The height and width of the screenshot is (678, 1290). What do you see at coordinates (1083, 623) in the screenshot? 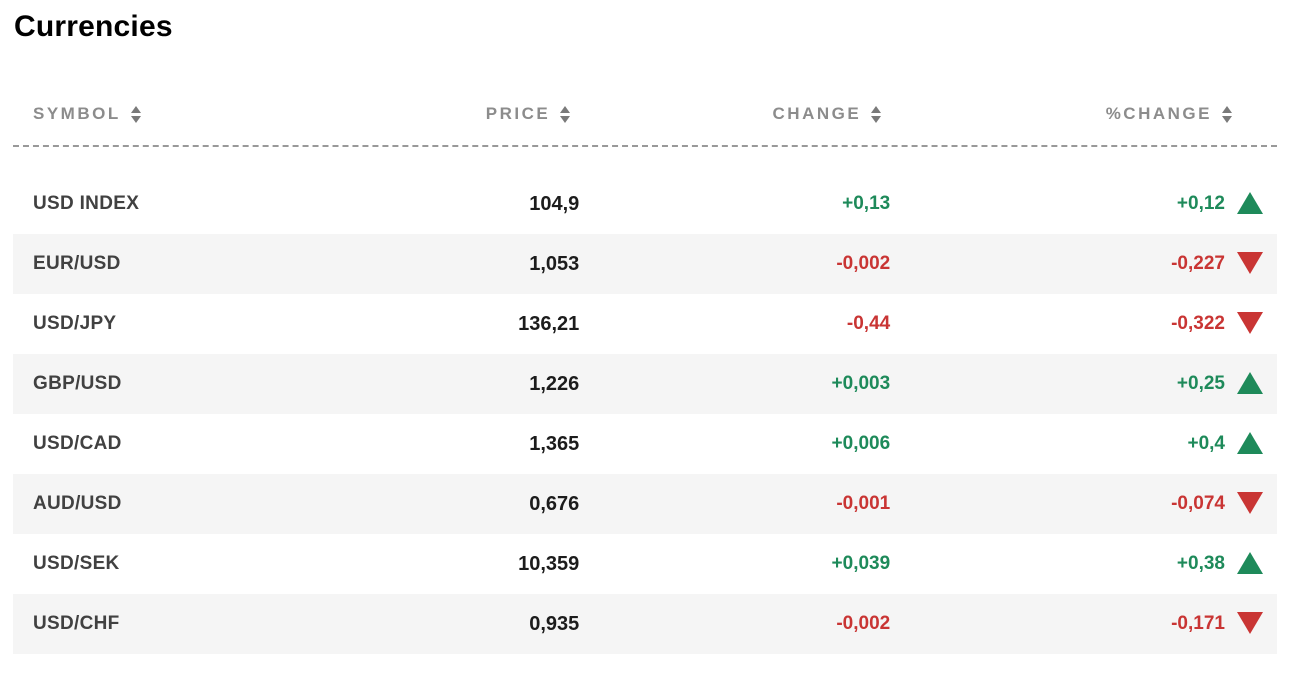
I see `pct-change-cell: -0,171` at bounding box center [1083, 623].